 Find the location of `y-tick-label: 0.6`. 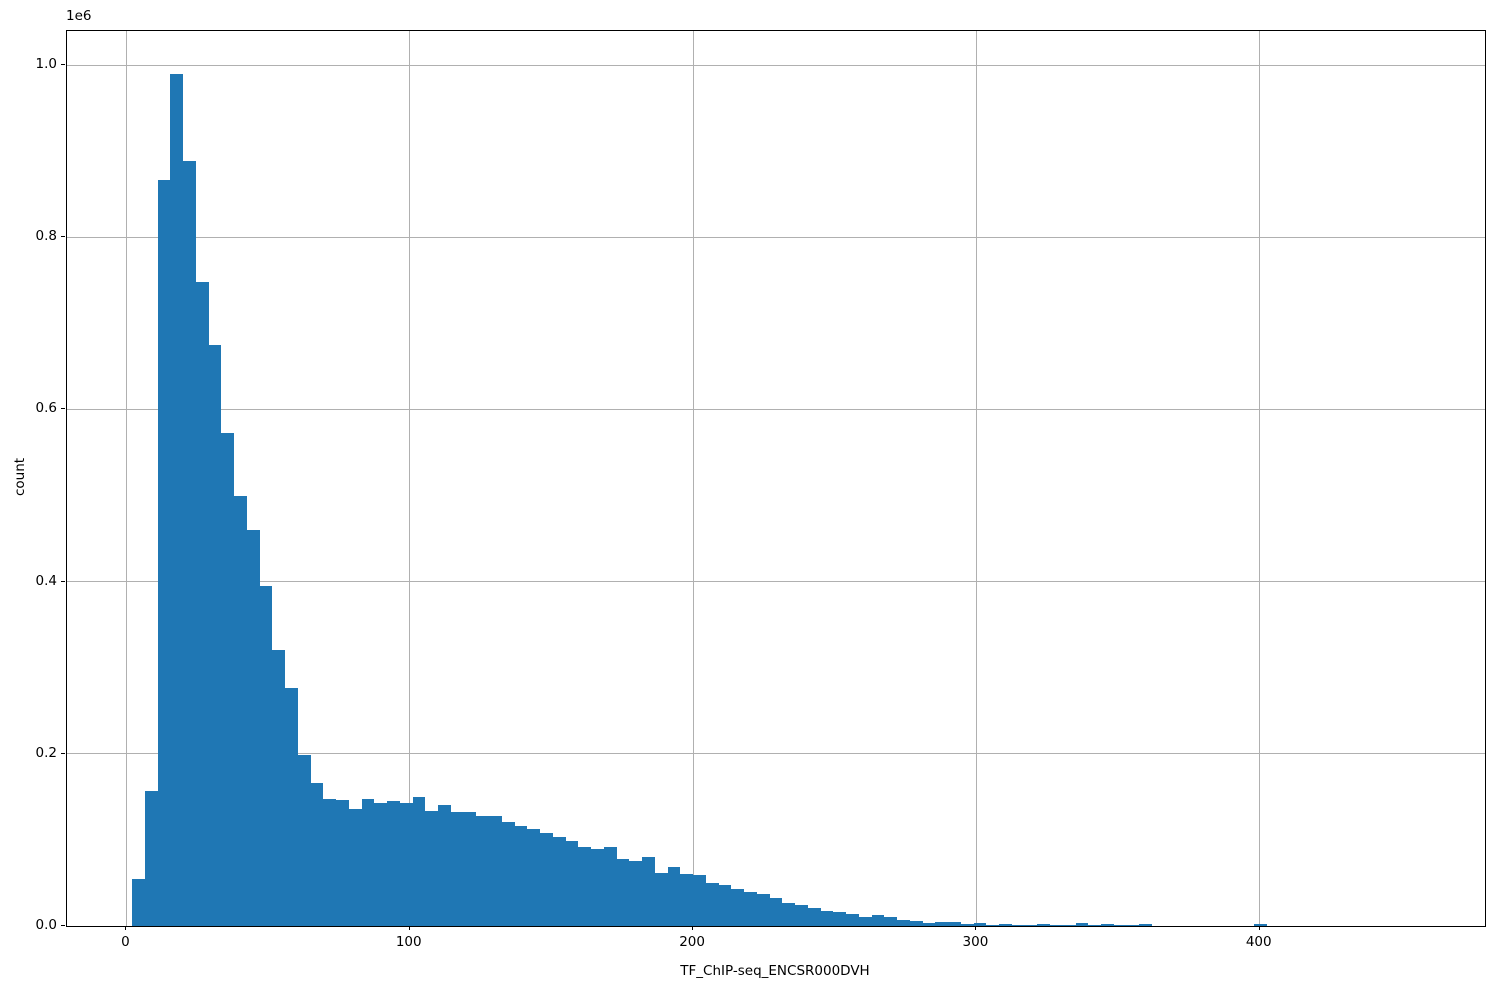

y-tick-label: 0.6 is located at coordinates (46, 408).